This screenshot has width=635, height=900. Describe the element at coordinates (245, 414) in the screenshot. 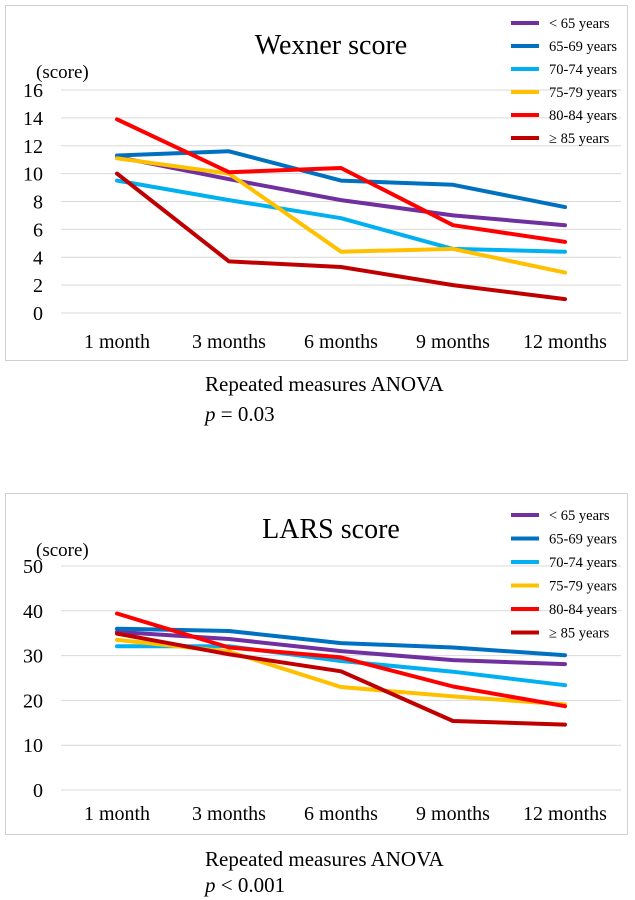

I see `wexner-p-rest: = 0.03` at that location.